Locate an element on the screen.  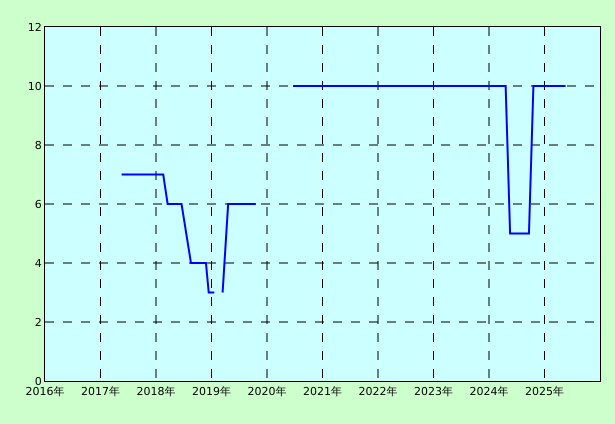
x-tick-label: 2024年 is located at coordinates (489, 391).